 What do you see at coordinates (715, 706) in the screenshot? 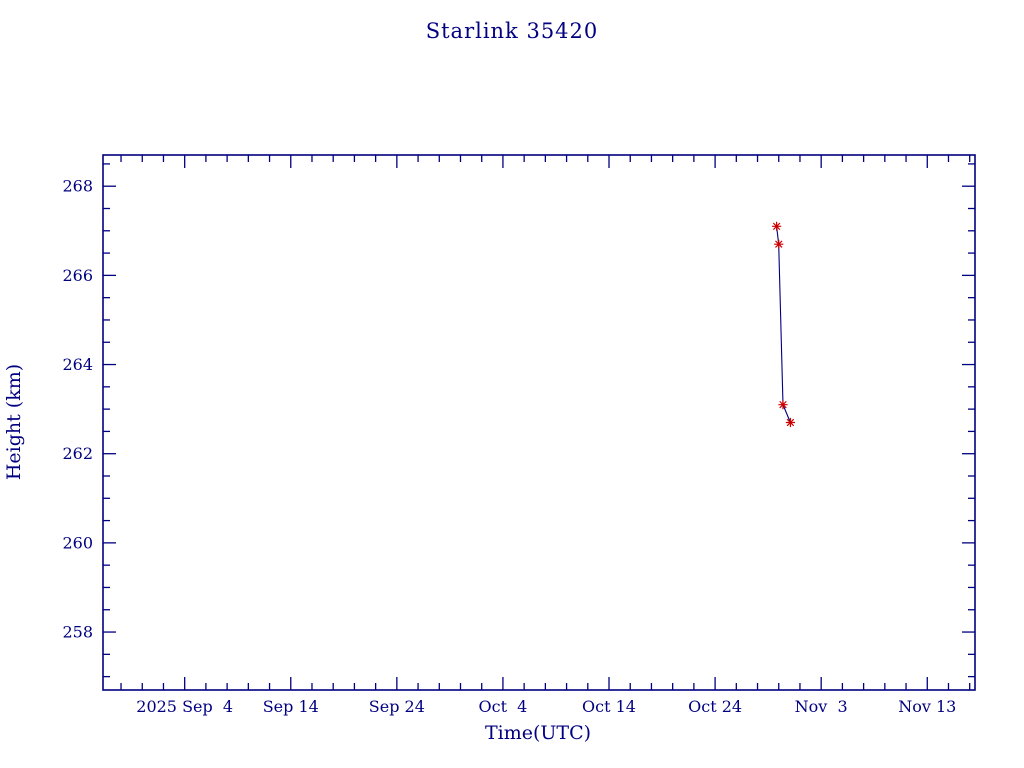
I see `x-tick-label: Oct 24` at bounding box center [715, 706].